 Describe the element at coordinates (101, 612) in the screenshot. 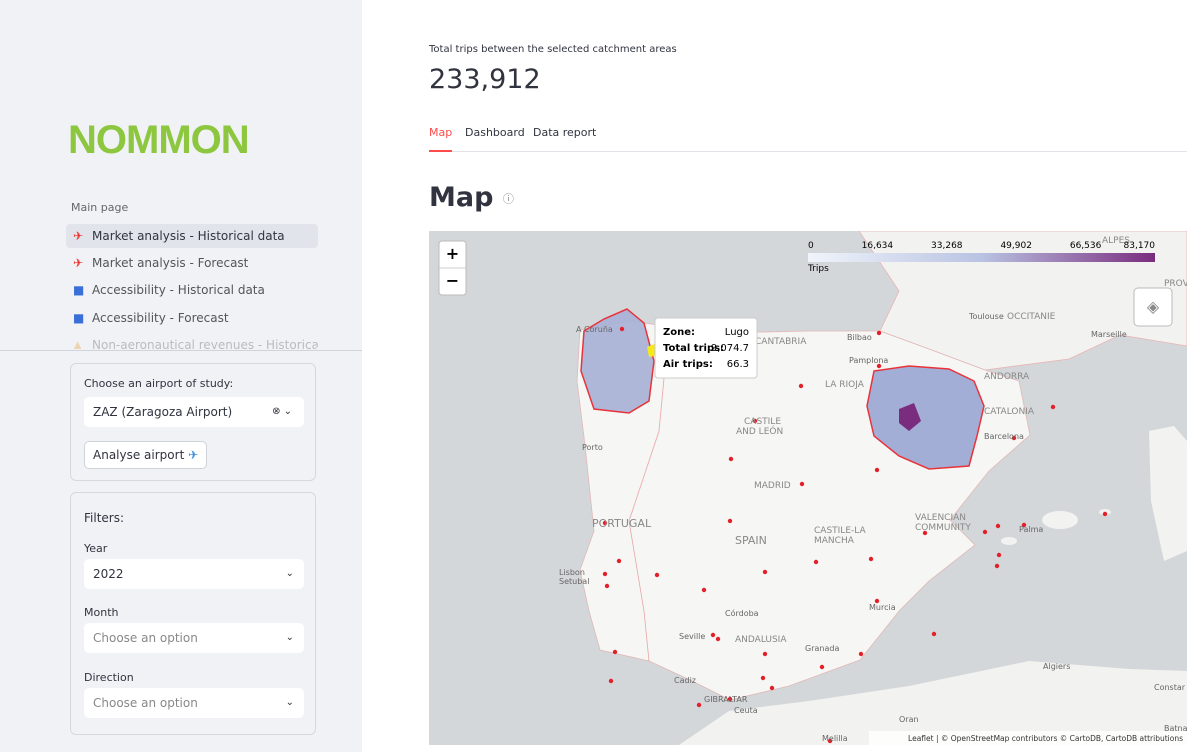

I see `field-label: Month` at that location.